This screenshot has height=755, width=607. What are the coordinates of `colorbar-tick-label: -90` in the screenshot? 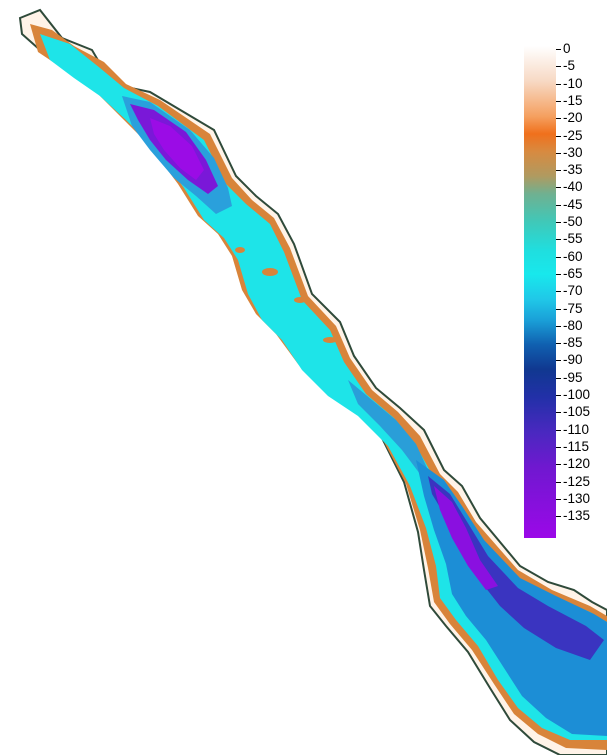 It's located at (569, 360).